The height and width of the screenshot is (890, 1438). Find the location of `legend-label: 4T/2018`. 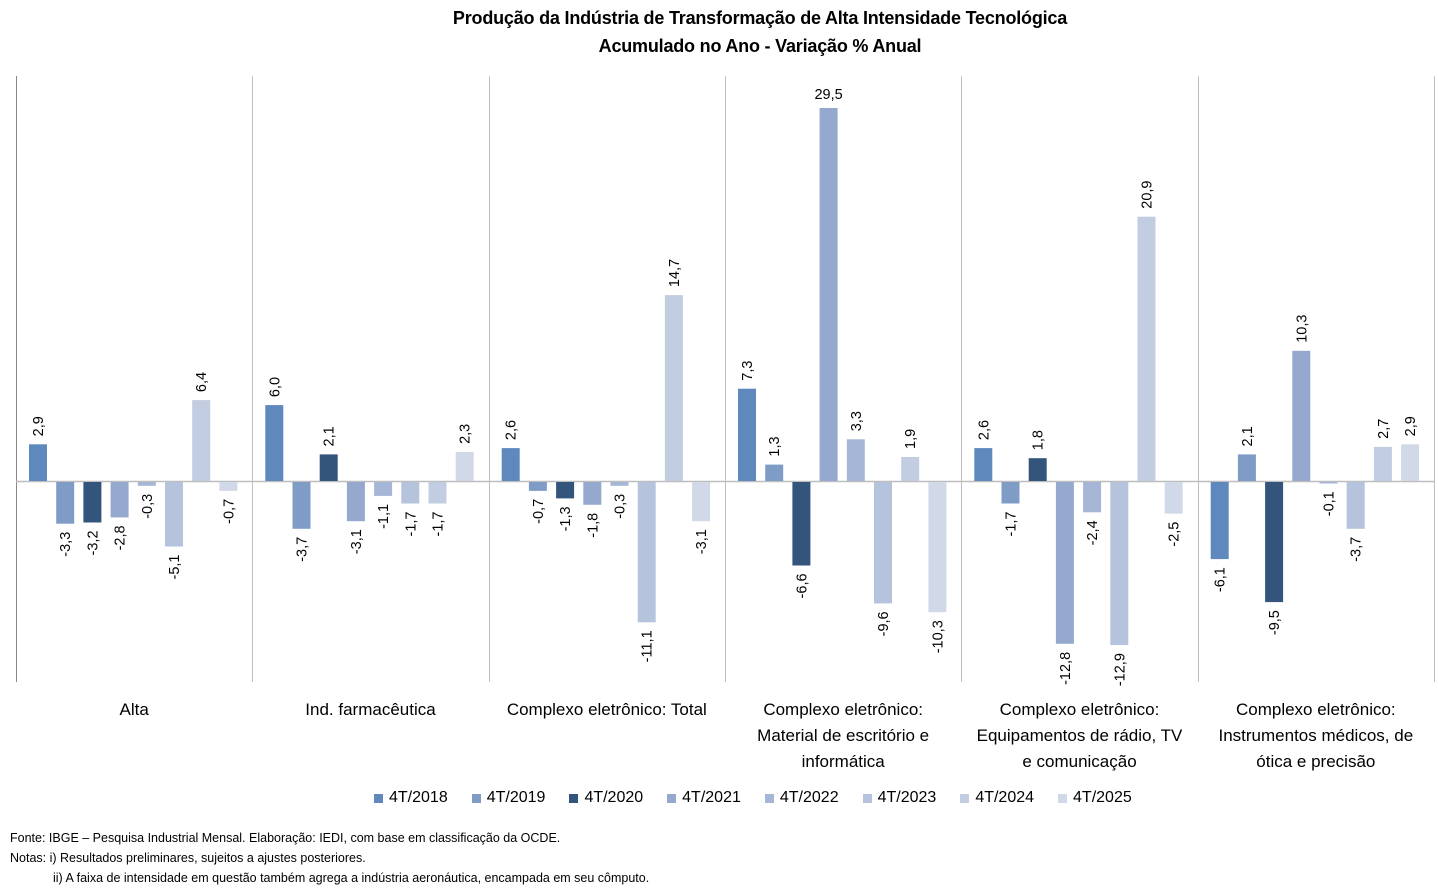

legend-label: 4T/2018 is located at coordinates (418, 797).